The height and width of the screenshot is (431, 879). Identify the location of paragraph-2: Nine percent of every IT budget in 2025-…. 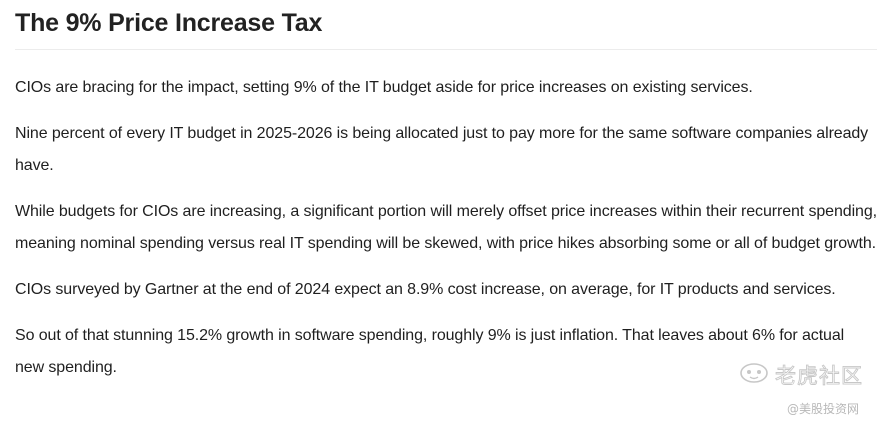
(442, 149).